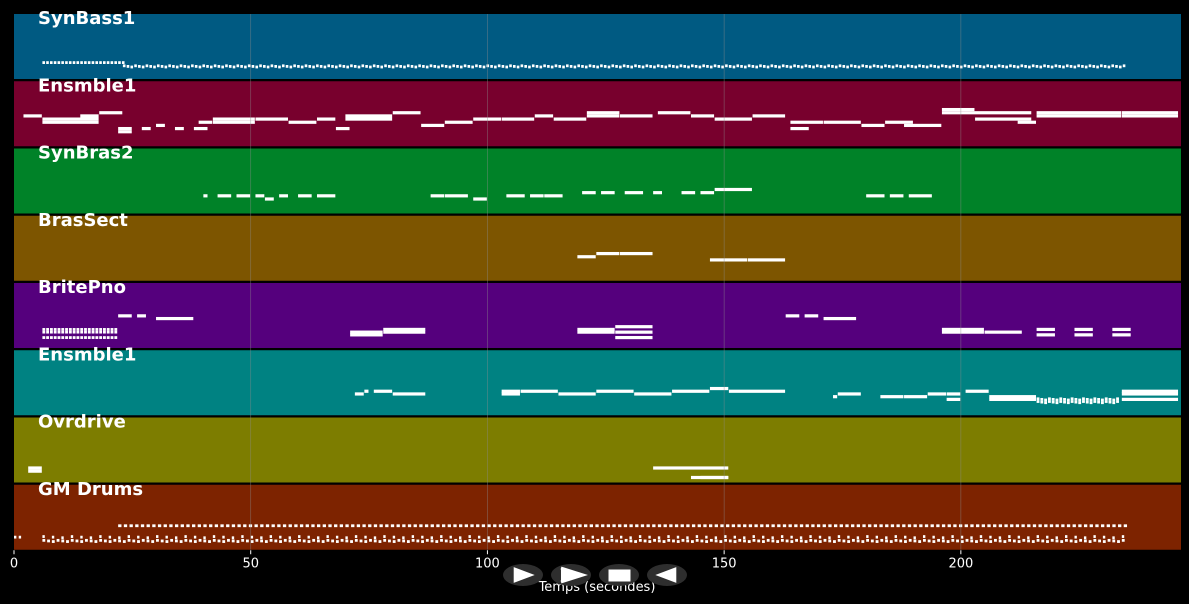  What do you see at coordinates (571, 575) in the screenshot?
I see `fast-forward-button` at bounding box center [571, 575].